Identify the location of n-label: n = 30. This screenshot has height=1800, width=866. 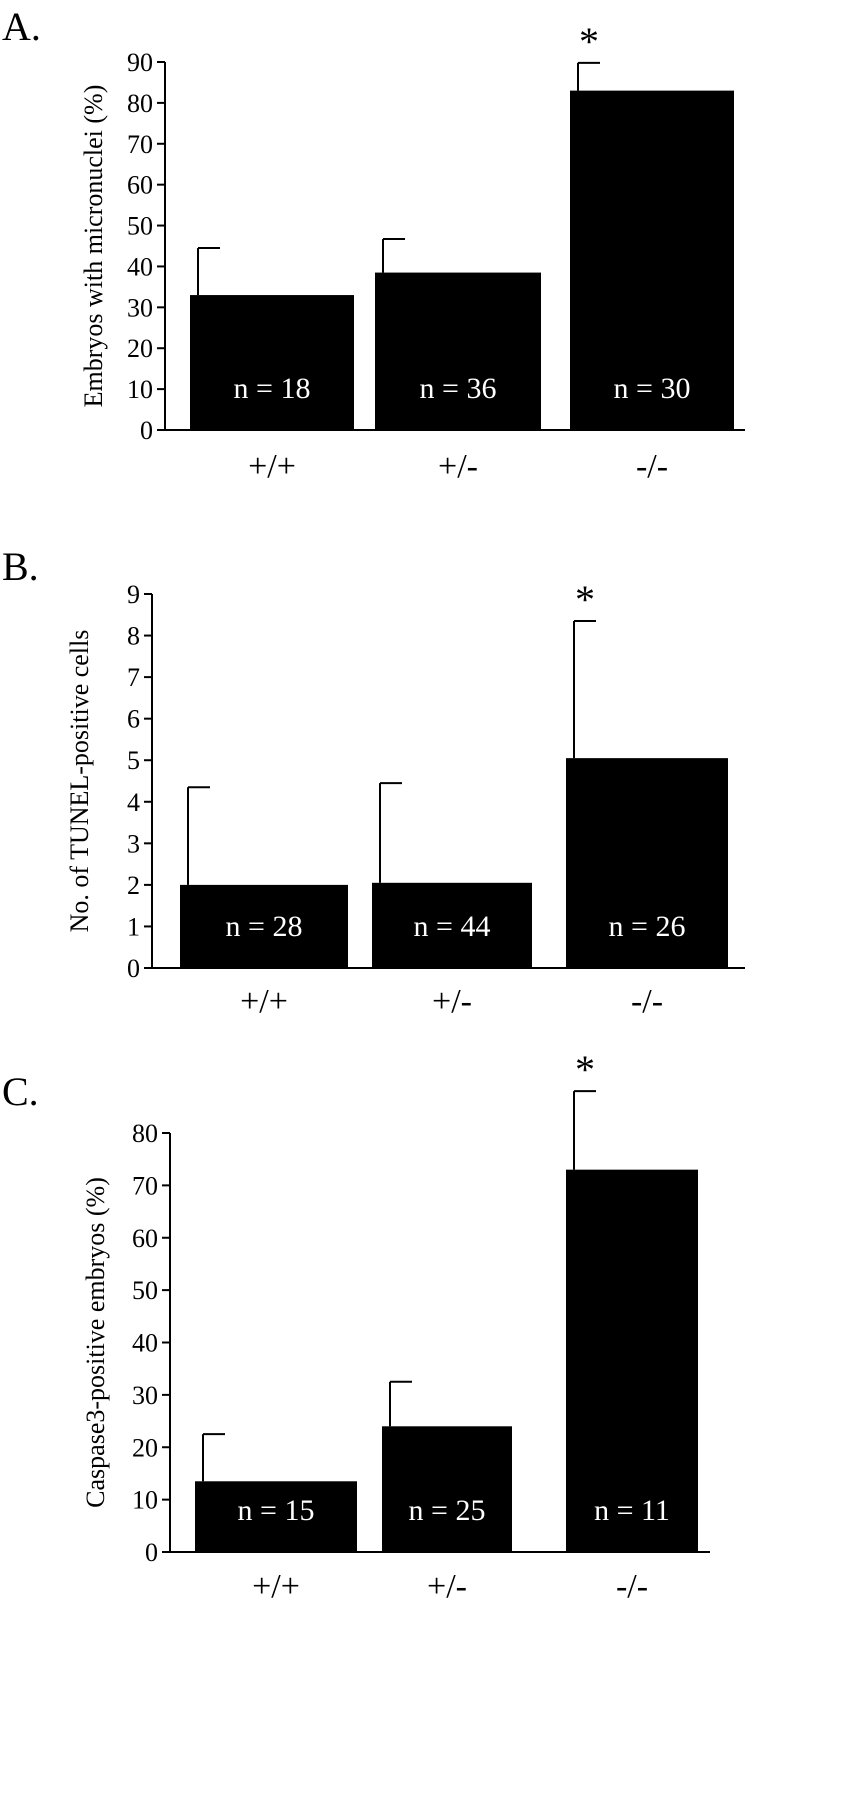
(652, 388).